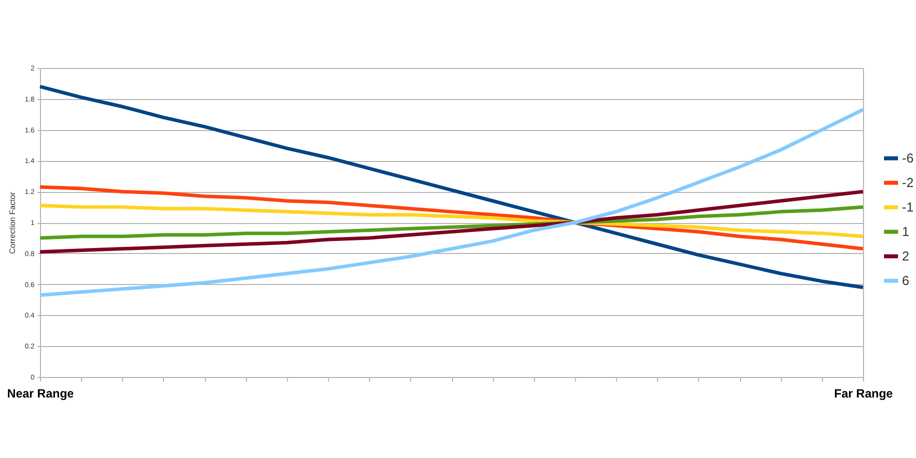 The height and width of the screenshot is (458, 916). What do you see at coordinates (906, 280) in the screenshot?
I see `legend-label: 6` at bounding box center [906, 280].